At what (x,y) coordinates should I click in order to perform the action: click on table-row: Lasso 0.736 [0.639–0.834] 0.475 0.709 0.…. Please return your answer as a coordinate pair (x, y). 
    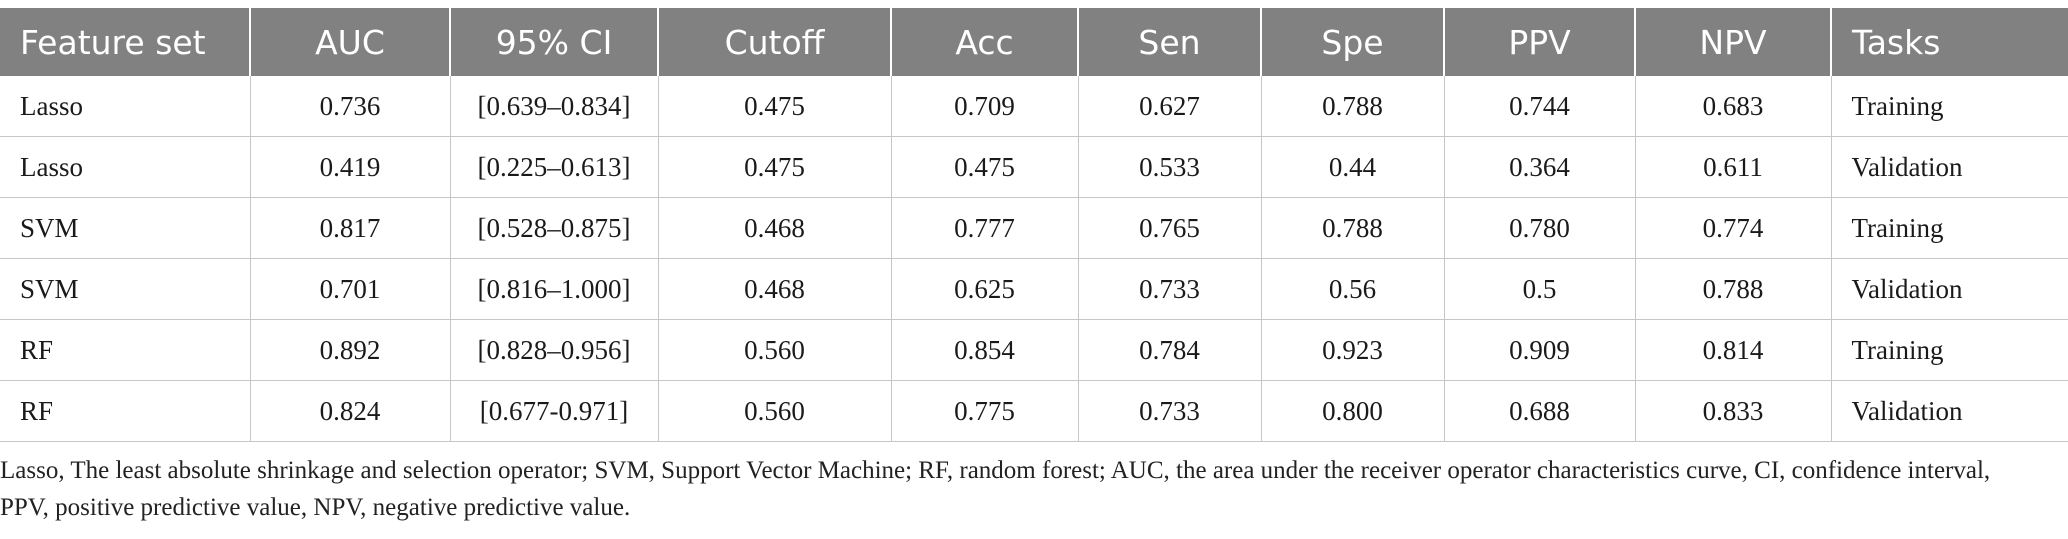
    Looking at the image, I should click on (1034, 106).